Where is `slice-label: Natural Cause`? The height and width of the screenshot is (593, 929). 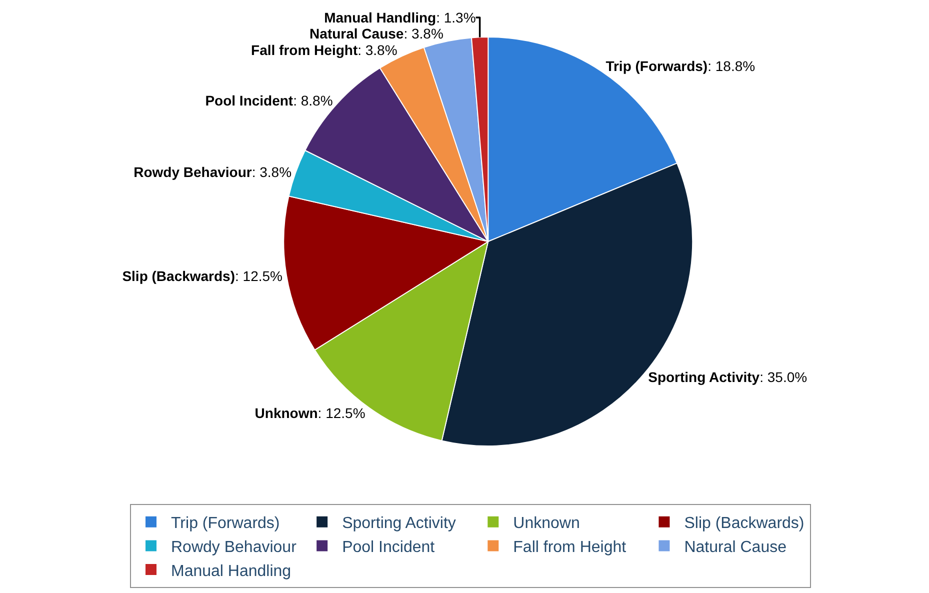
slice-label: Natural Cause is located at coordinates (357, 33).